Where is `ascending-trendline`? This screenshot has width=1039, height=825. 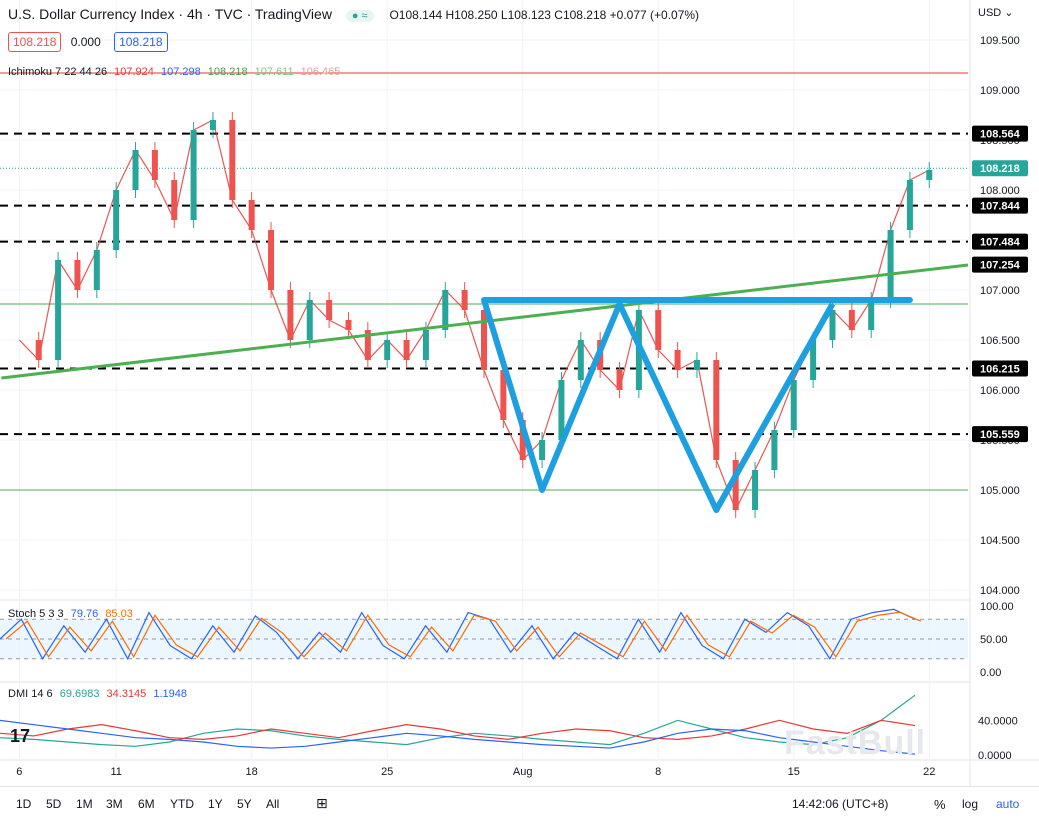
ascending-trendline is located at coordinates (485, 321).